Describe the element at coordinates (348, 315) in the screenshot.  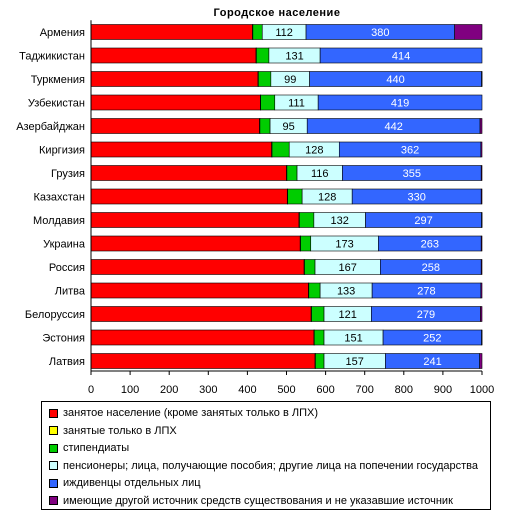
I see `data-label: 121` at that location.